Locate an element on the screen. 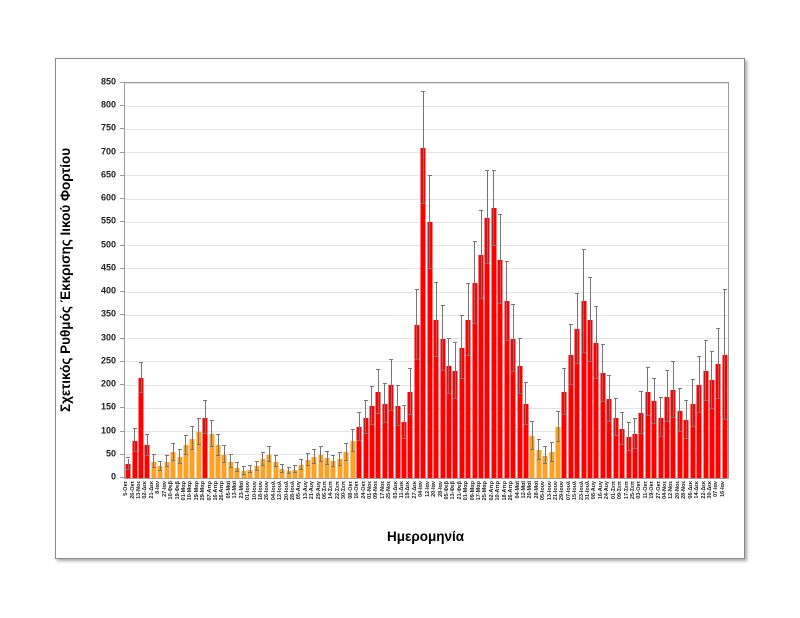 Image resolution: width=800 pixels, height=618 pixels. x-tick-label: 14-Δεκ is located at coordinates (697, 490).